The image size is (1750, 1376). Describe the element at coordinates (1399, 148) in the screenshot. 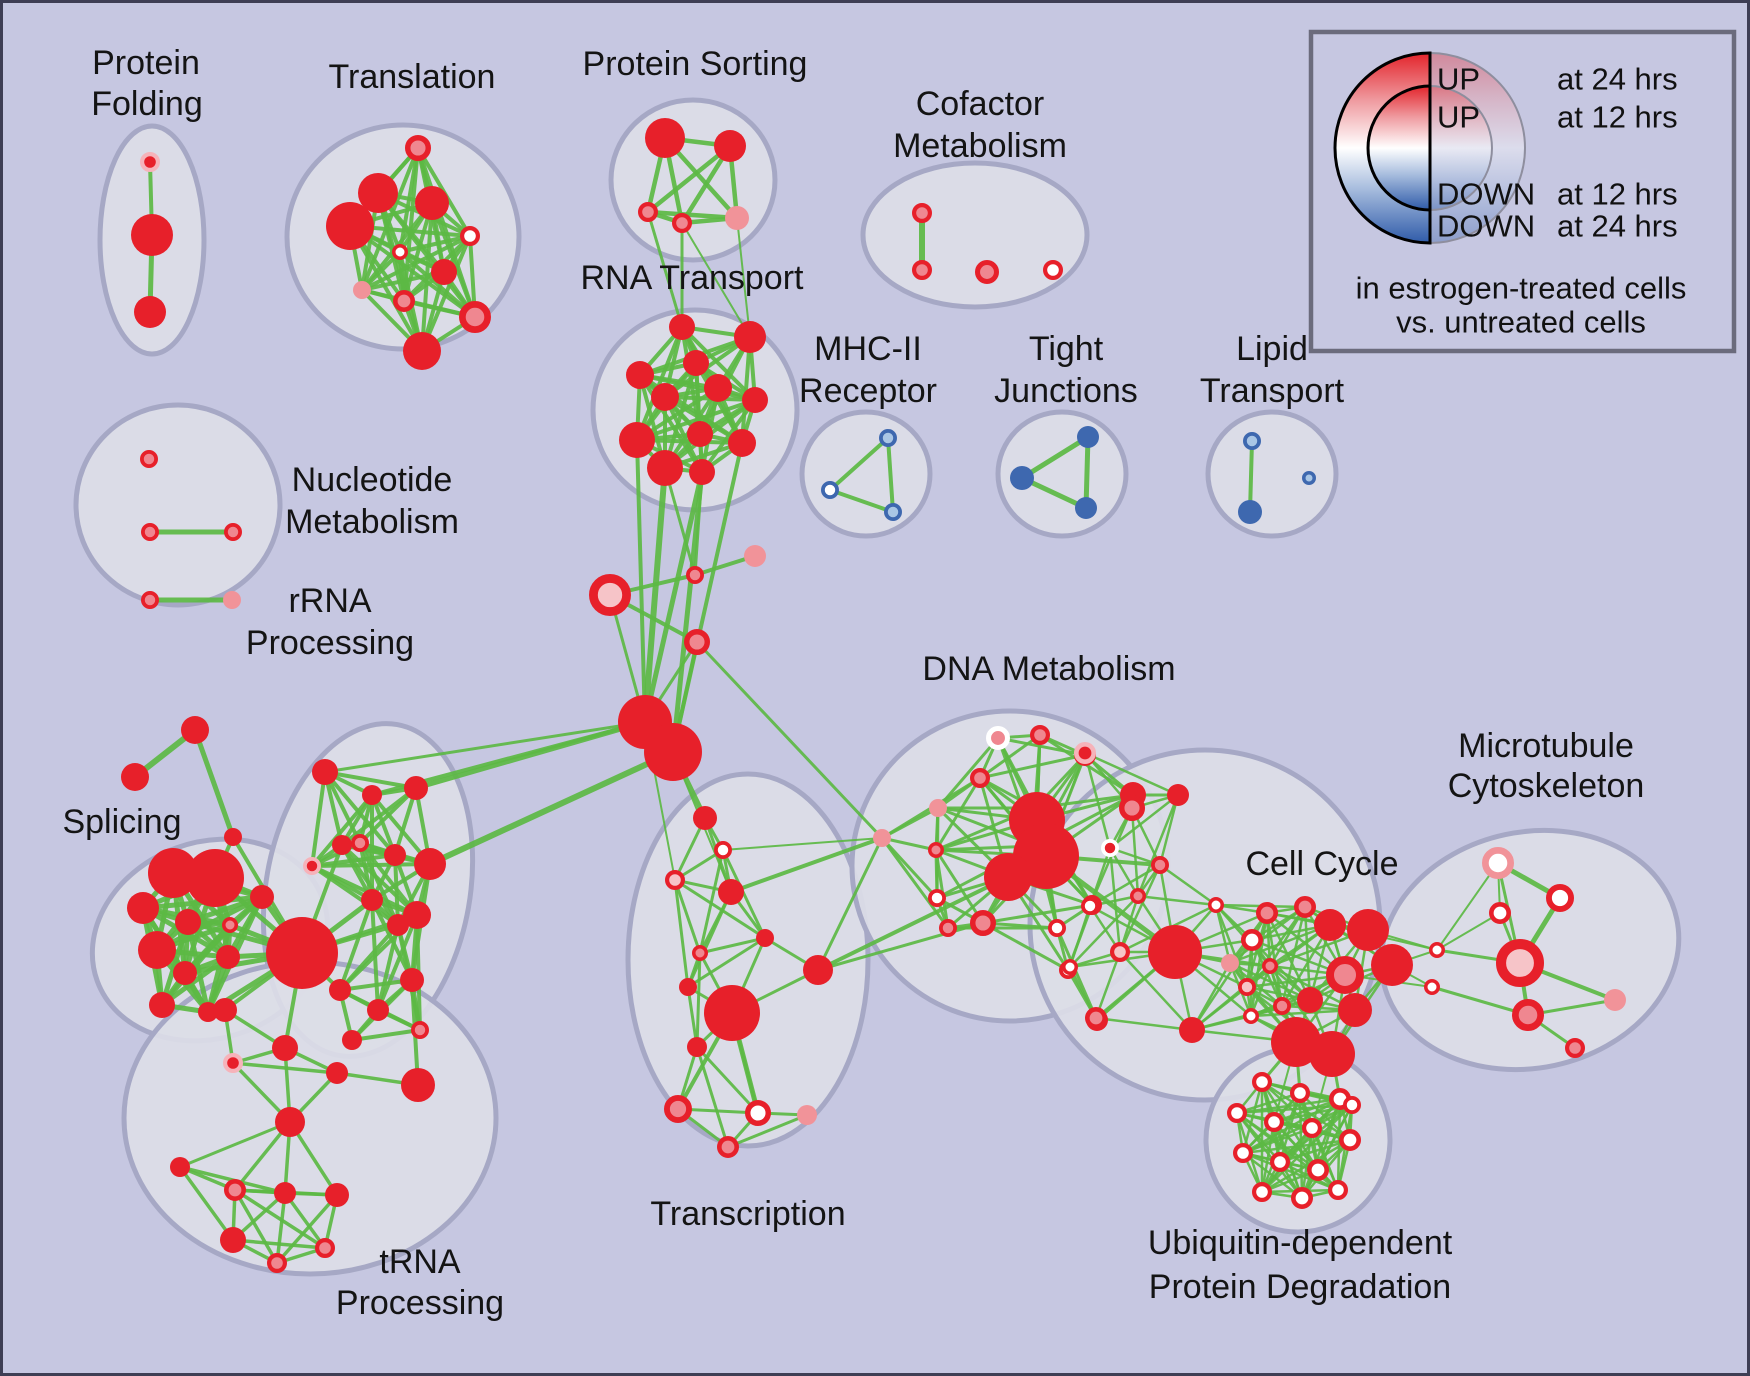

I see `legend-disc-inner-left` at that location.